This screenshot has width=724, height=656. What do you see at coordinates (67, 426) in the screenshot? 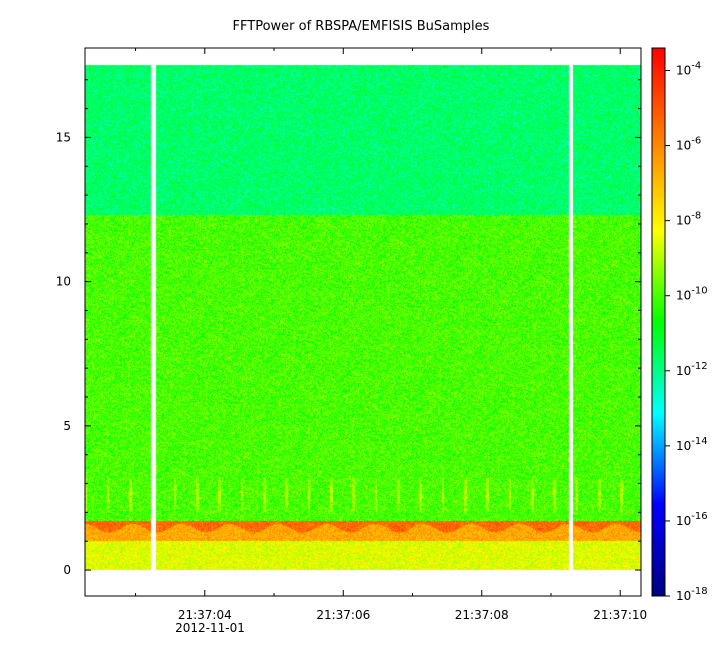
I see `y-tick-label: 5` at bounding box center [67, 426].